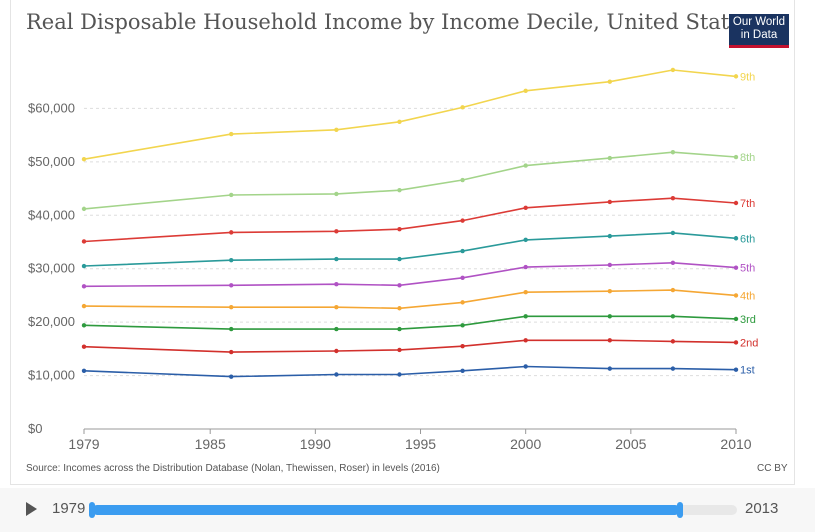  What do you see at coordinates (35, 428) in the screenshot?
I see `y-tick-label: $0` at bounding box center [35, 428].